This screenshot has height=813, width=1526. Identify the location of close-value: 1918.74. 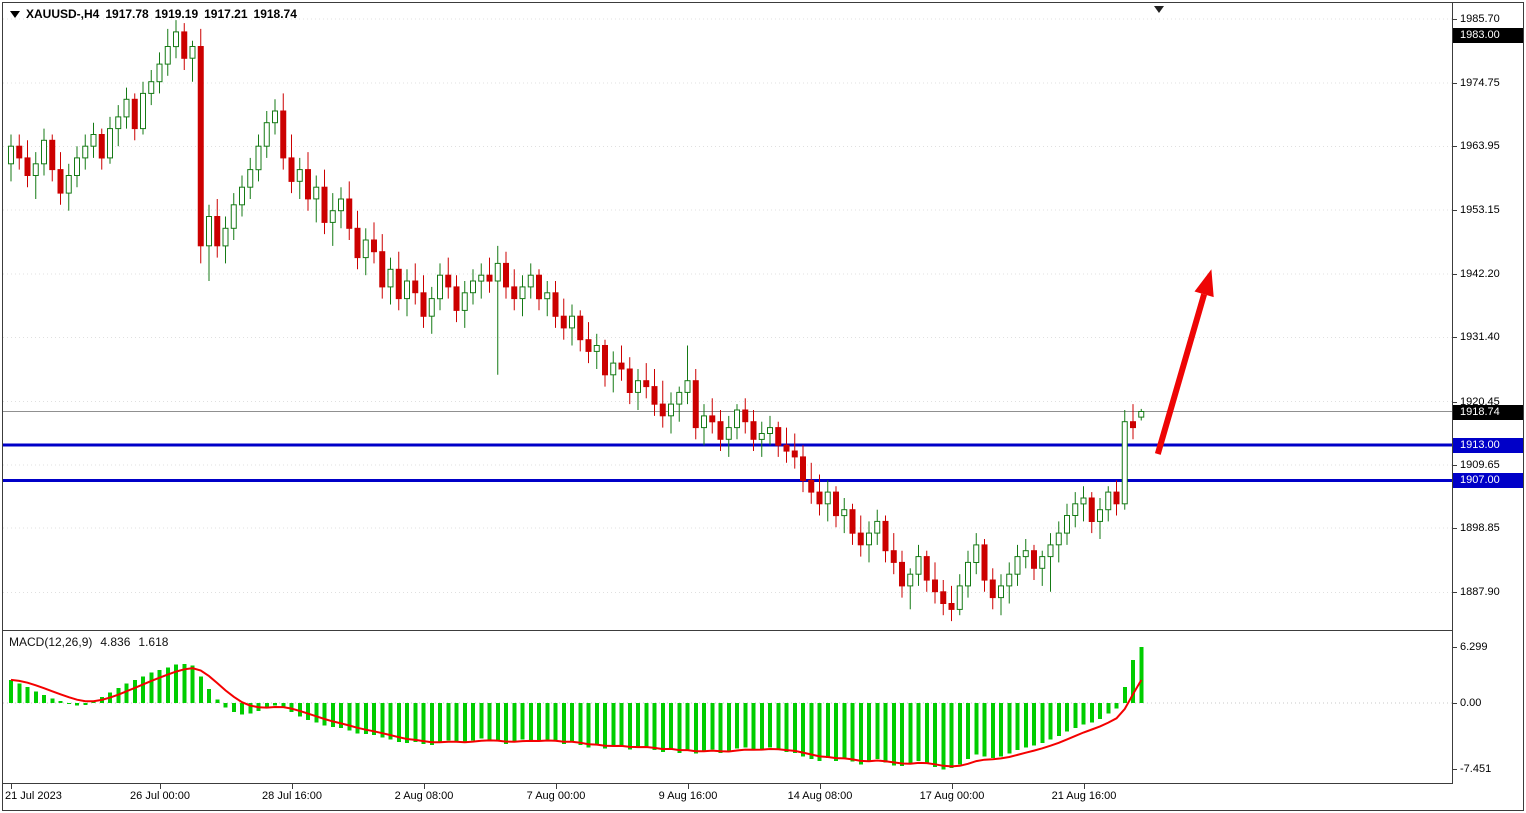
(275, 14).